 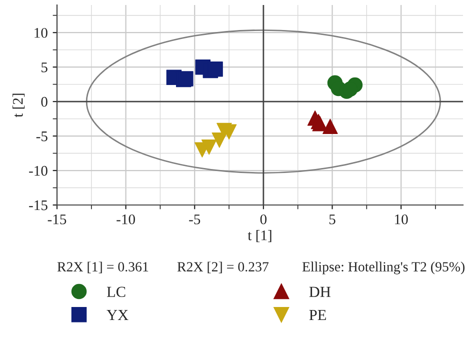 I want to click on y-tick-label: 10, so click(x=41, y=33).